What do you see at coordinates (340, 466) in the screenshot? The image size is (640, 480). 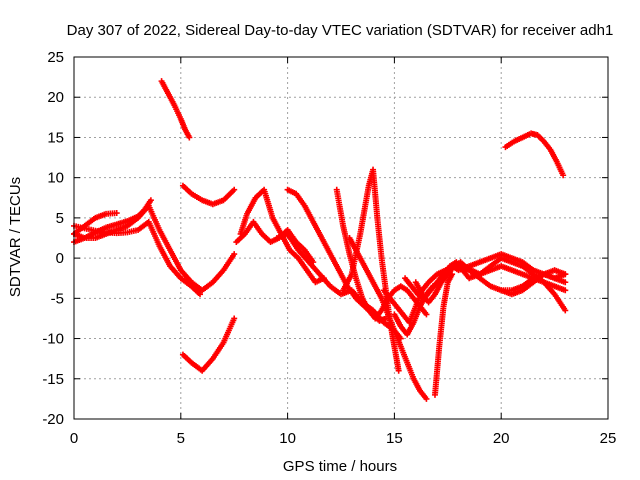 I see `x-axis-label: GPS time / hours` at bounding box center [340, 466].